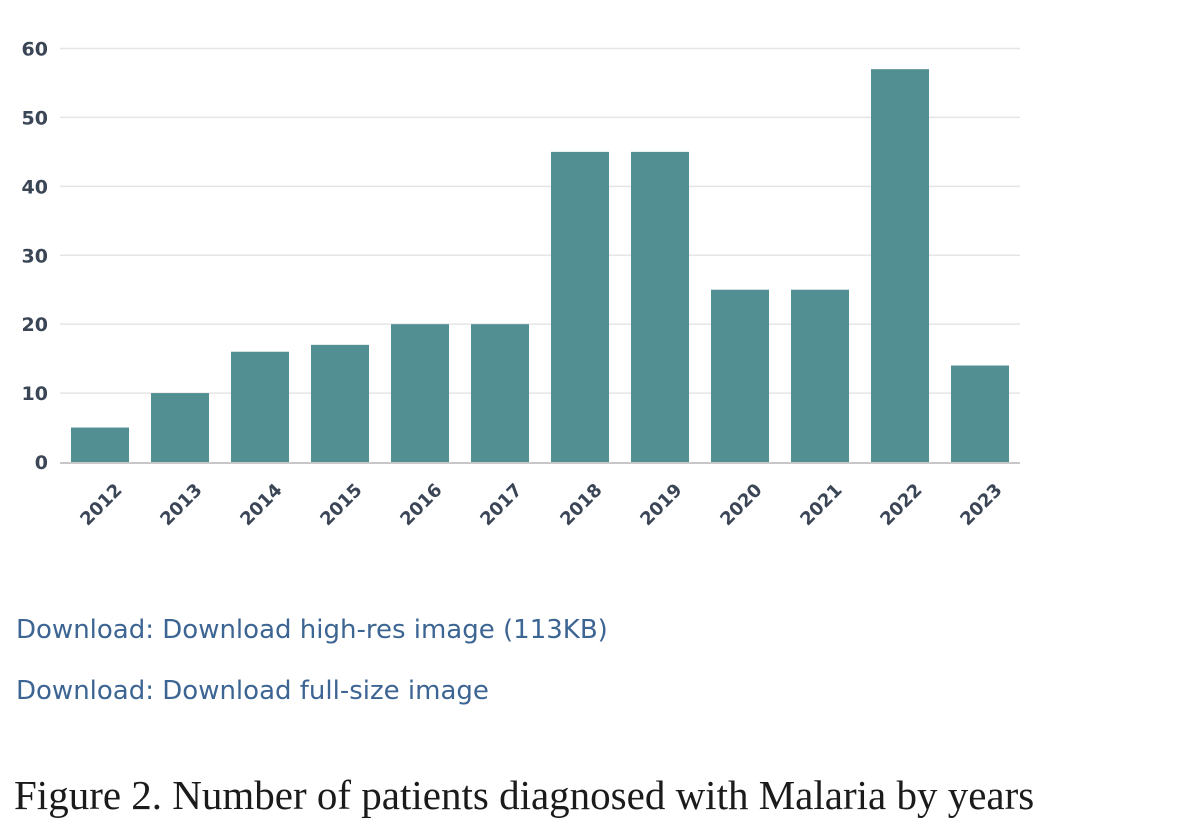 The width and height of the screenshot is (1200, 826). What do you see at coordinates (661, 505) in the screenshot?
I see `x-tick-label: 2019` at bounding box center [661, 505].